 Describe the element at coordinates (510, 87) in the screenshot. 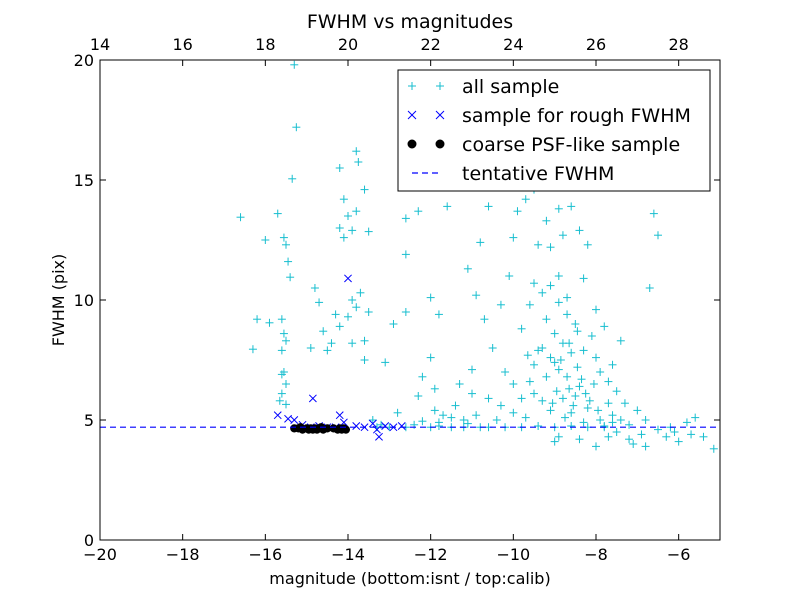

I see `legend-label: all sample` at that location.